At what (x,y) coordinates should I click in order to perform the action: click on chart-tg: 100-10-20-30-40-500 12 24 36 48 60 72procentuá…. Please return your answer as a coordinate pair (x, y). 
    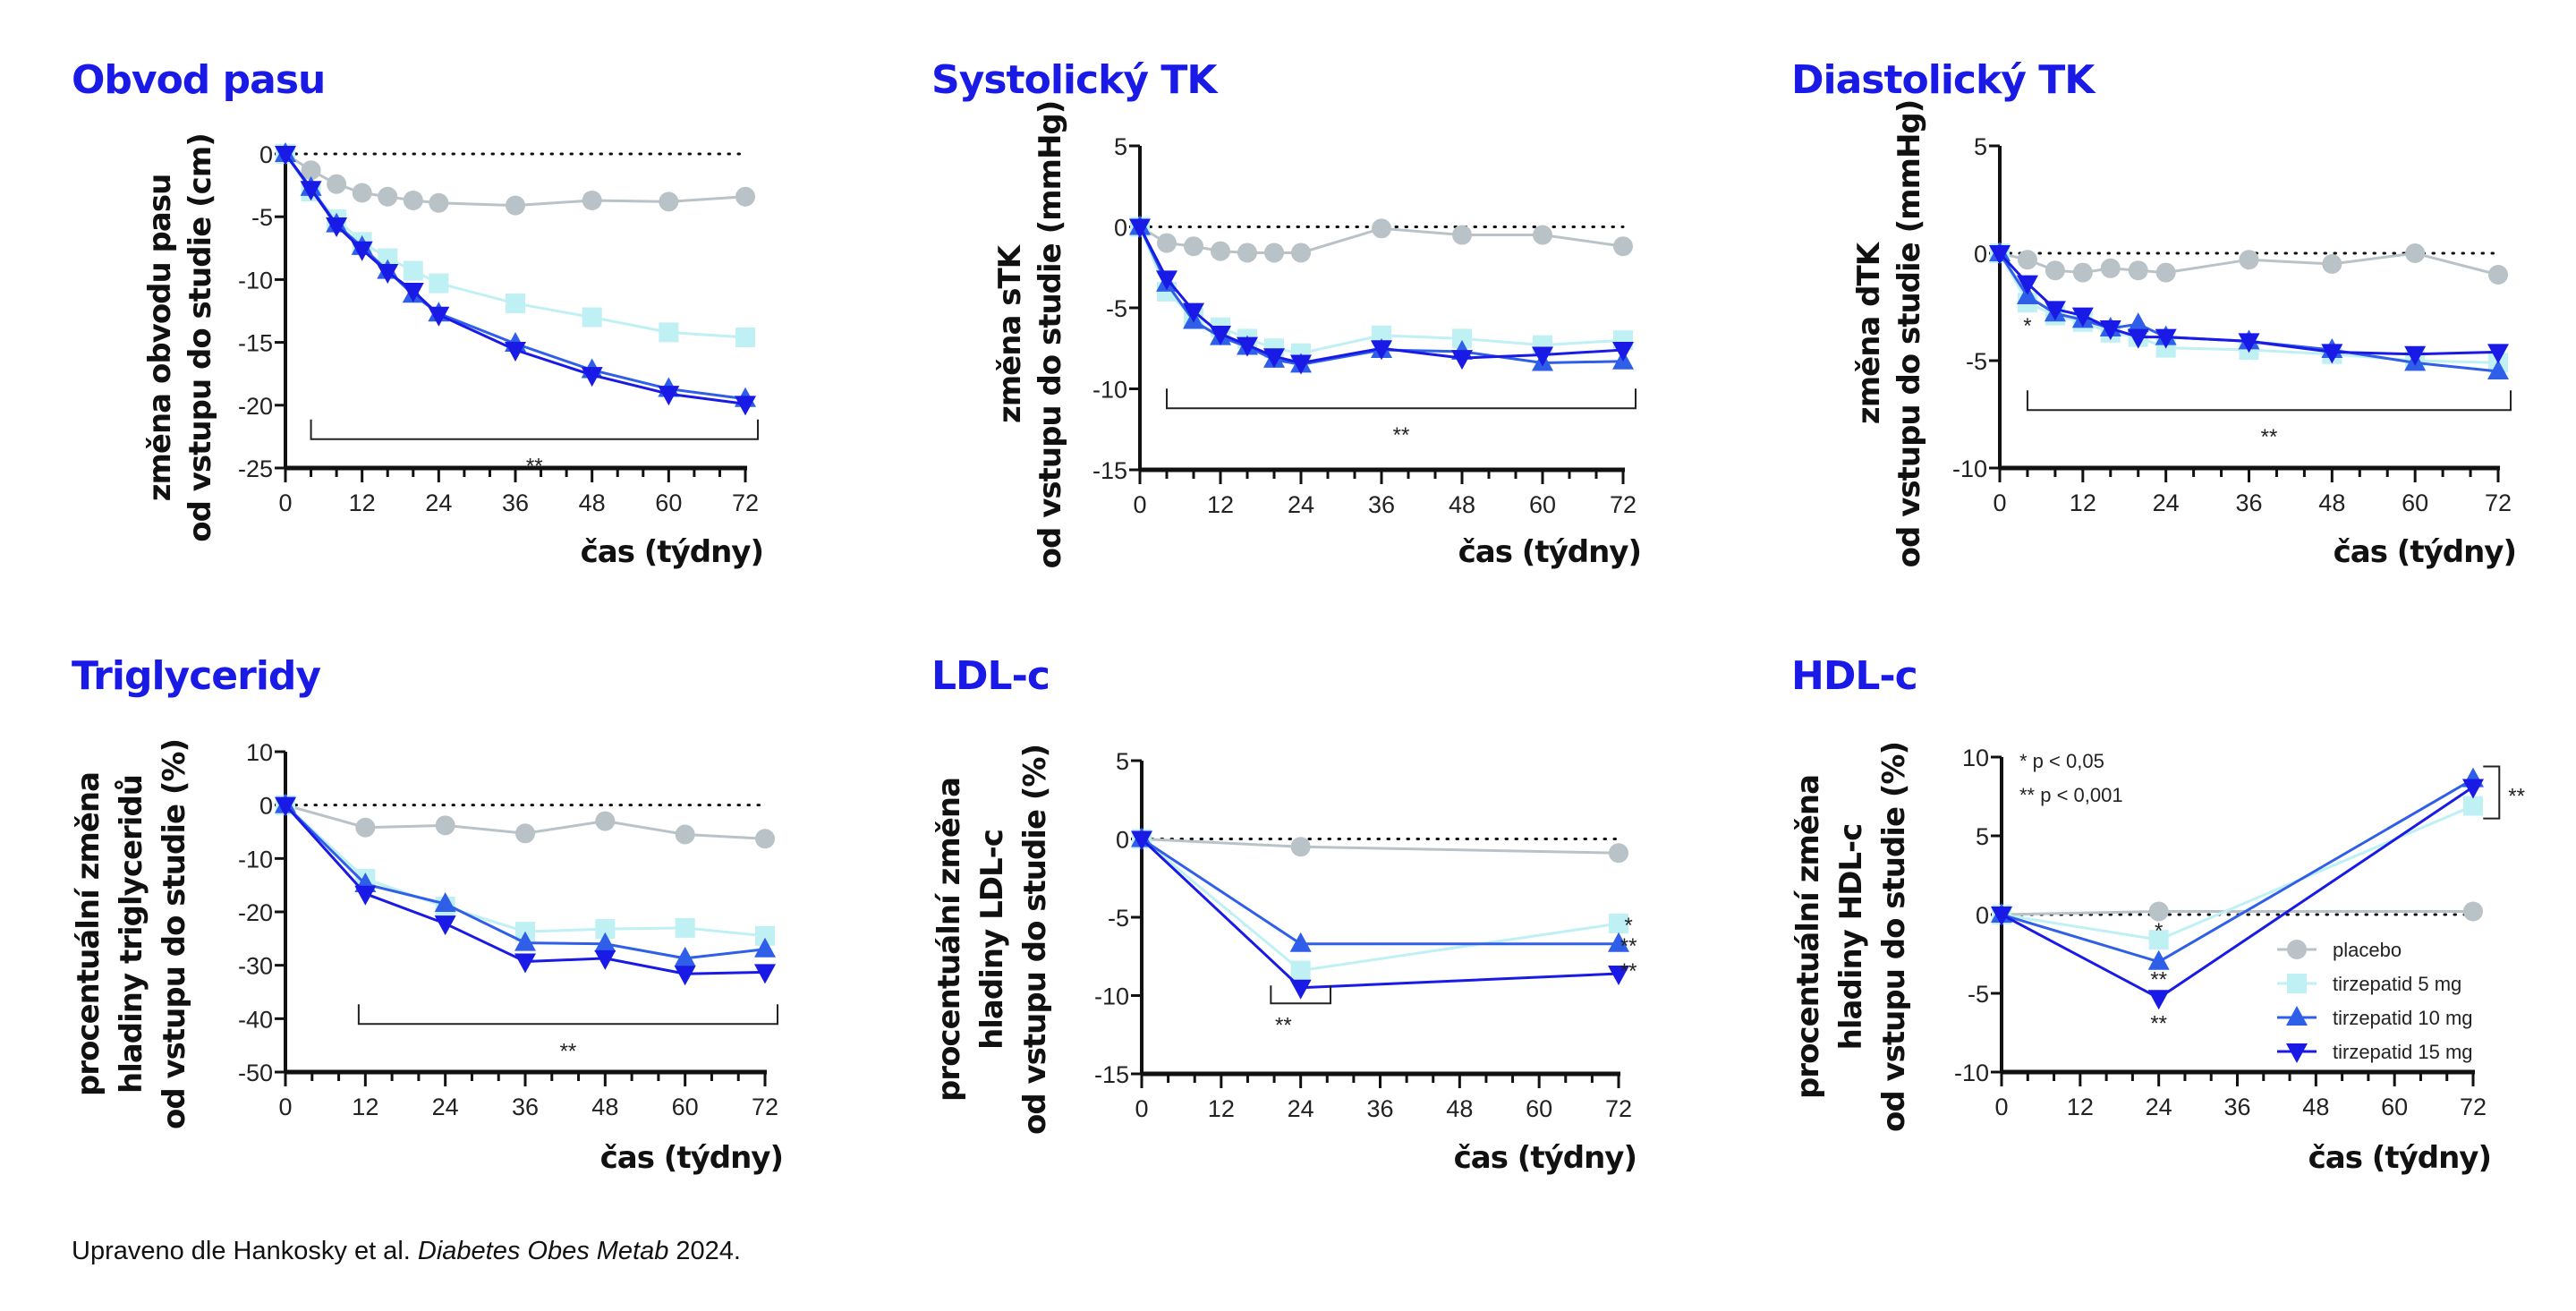
    Looking at the image, I should click on (427, 957).